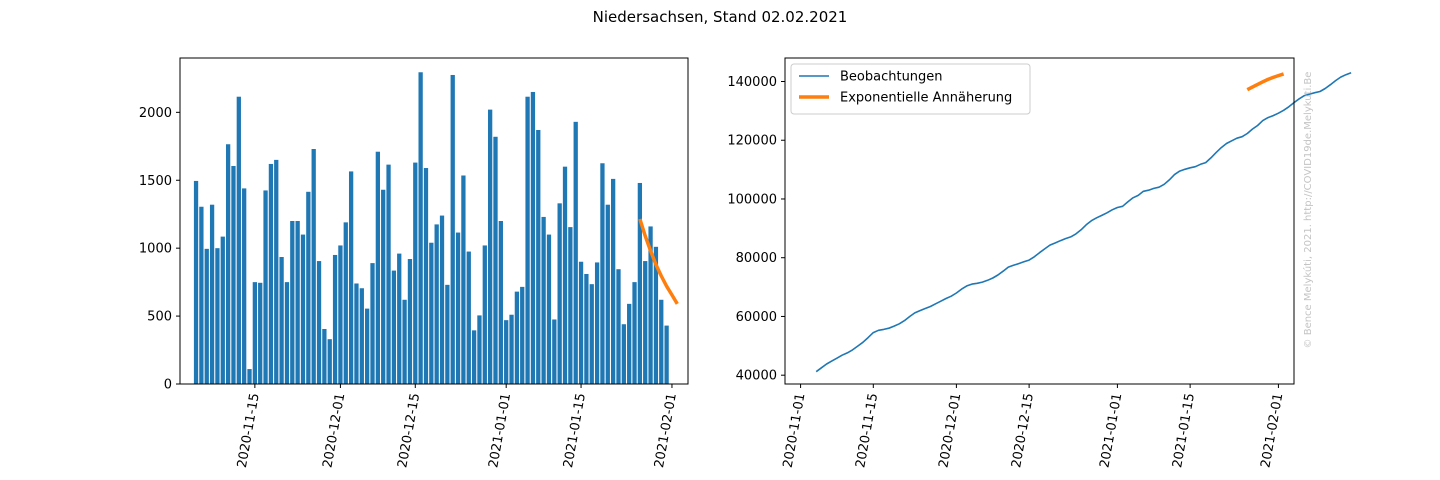 Image resolution: width=1440 pixels, height=480 pixels. I want to click on y-tick-label: 0, so click(168, 385).